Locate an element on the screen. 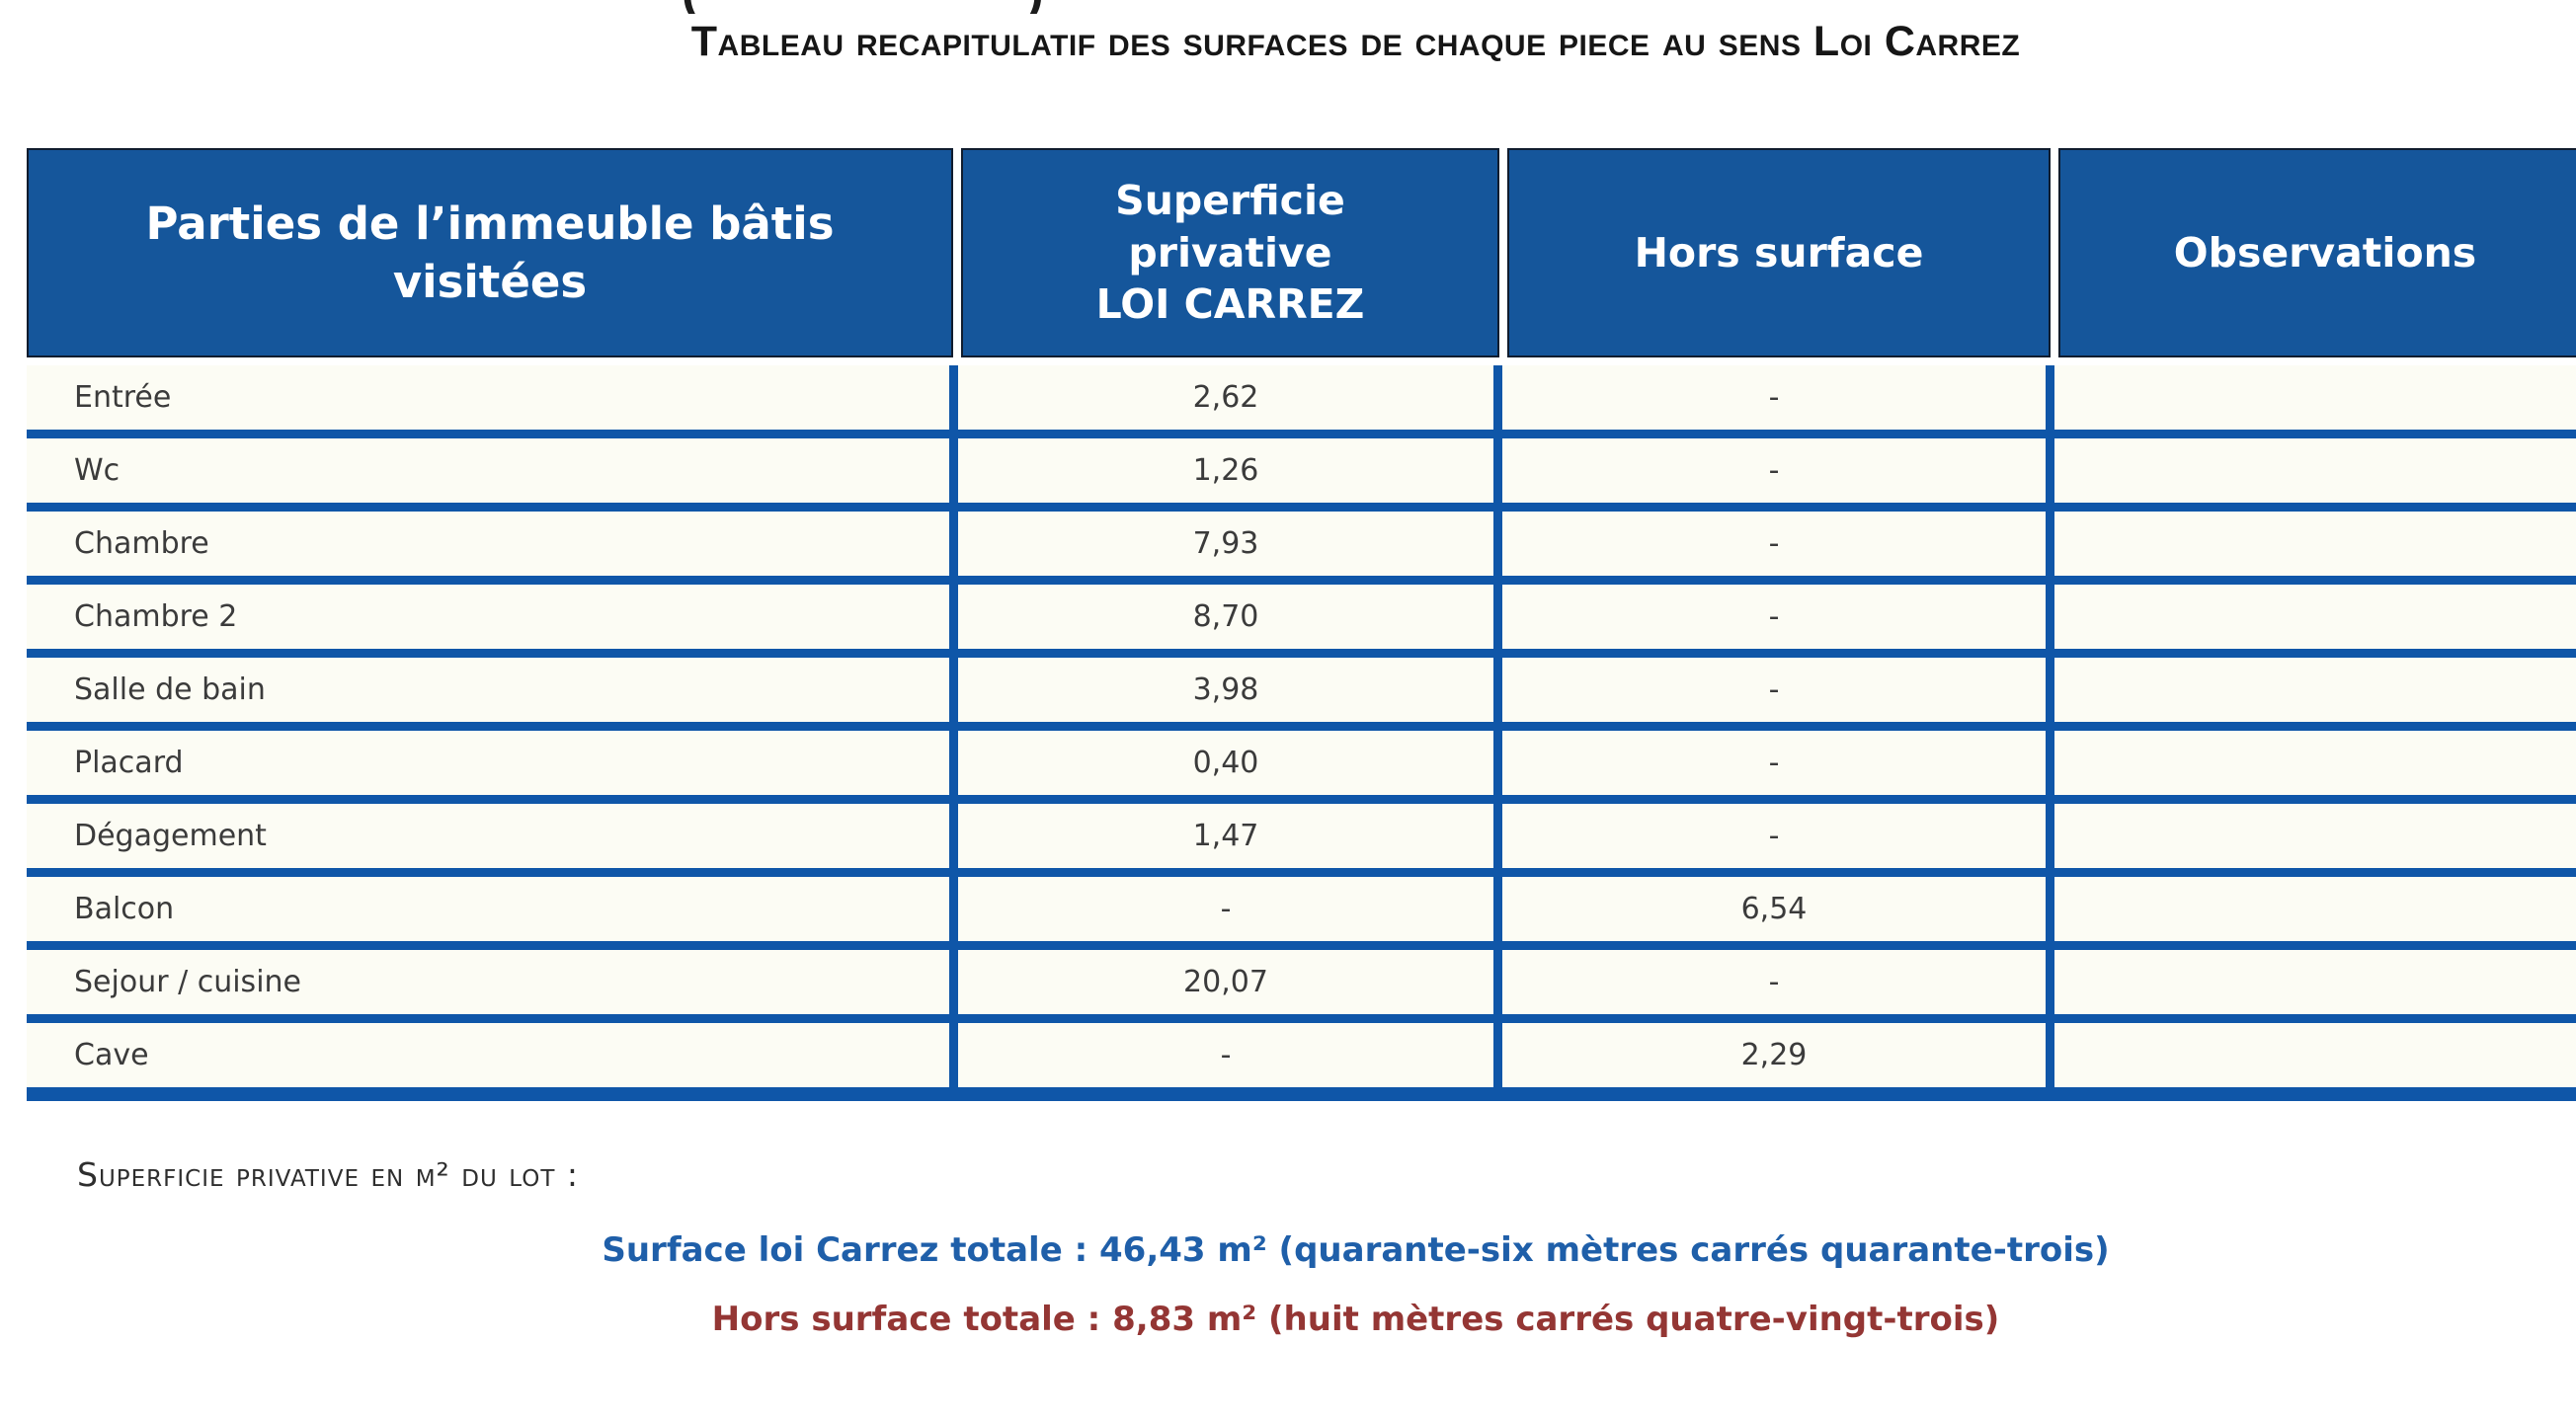 Image resolution: width=2576 pixels, height=1422 pixels. cell-superficie: 2,62 is located at coordinates (1230, 397).